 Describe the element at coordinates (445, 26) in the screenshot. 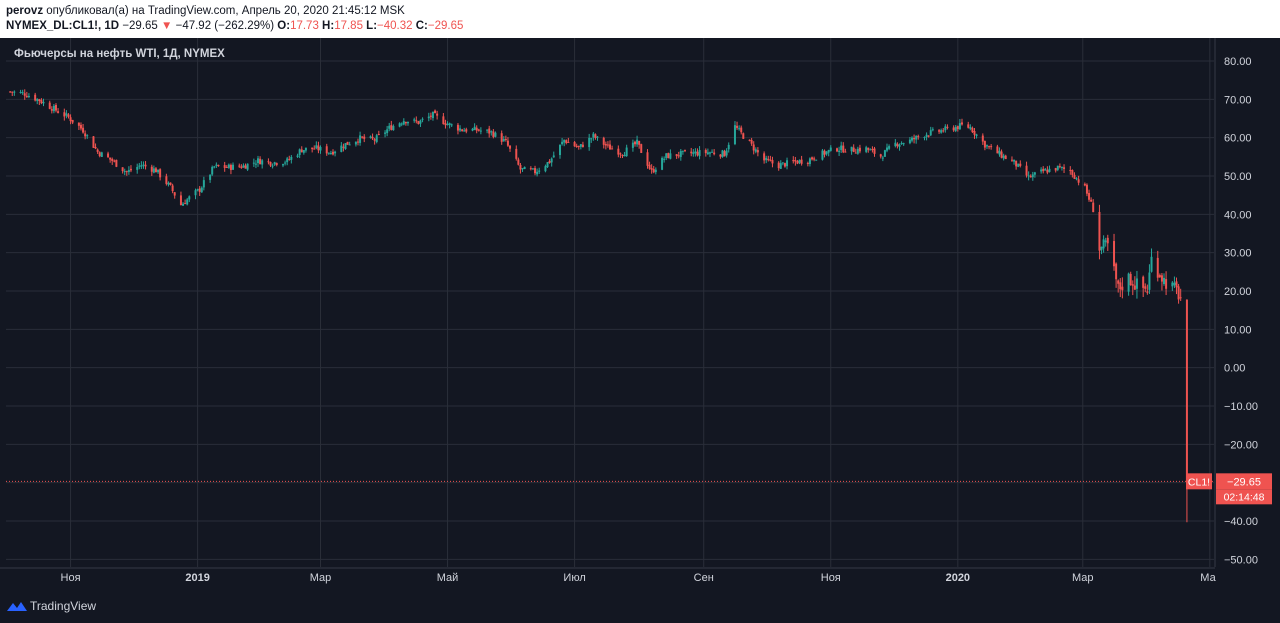

I see `close-value: −29.65` at that location.